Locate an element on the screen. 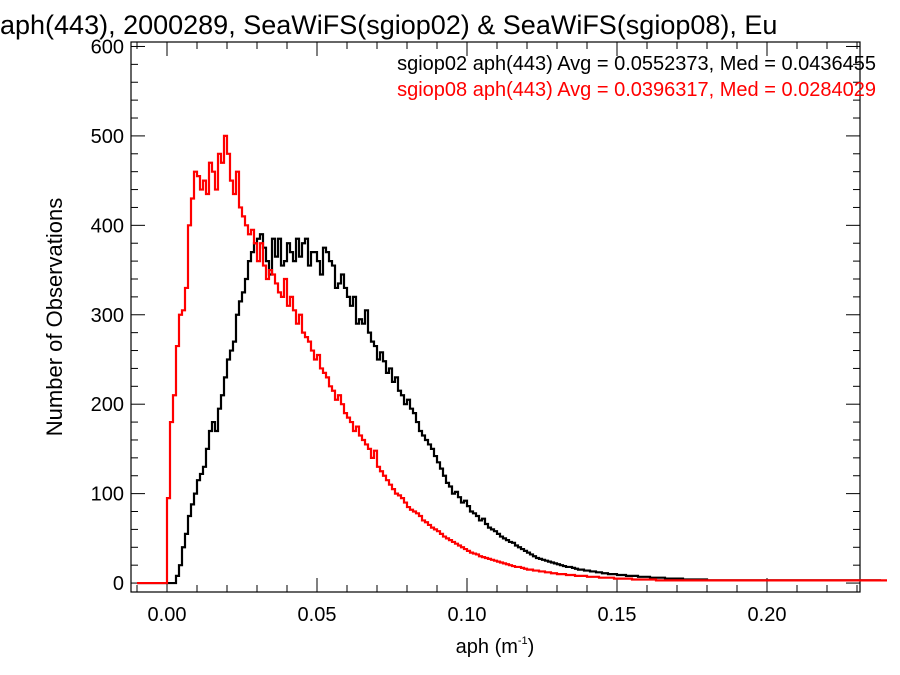  x-tick-label: 0.15 is located at coordinates (617, 615).